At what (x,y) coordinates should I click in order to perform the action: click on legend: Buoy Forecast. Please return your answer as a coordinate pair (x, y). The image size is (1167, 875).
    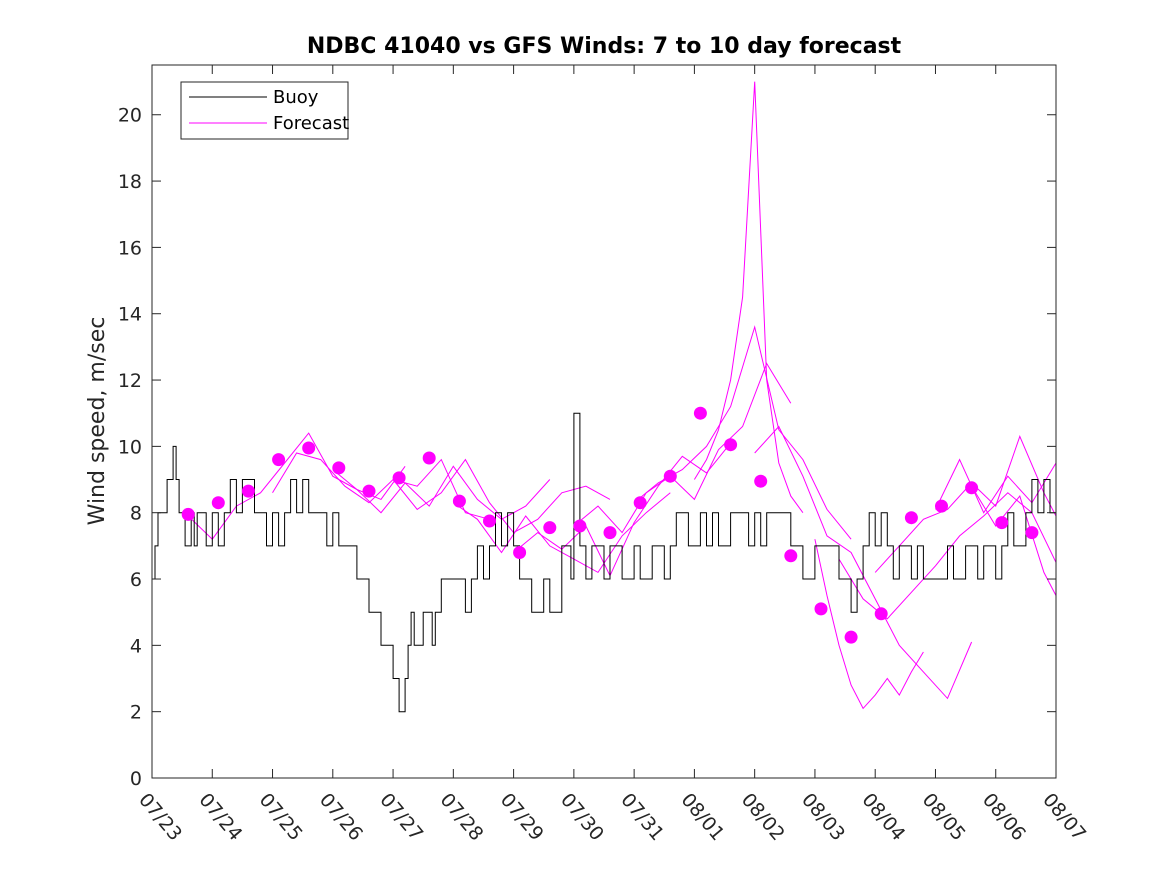
    Looking at the image, I should click on (264, 110).